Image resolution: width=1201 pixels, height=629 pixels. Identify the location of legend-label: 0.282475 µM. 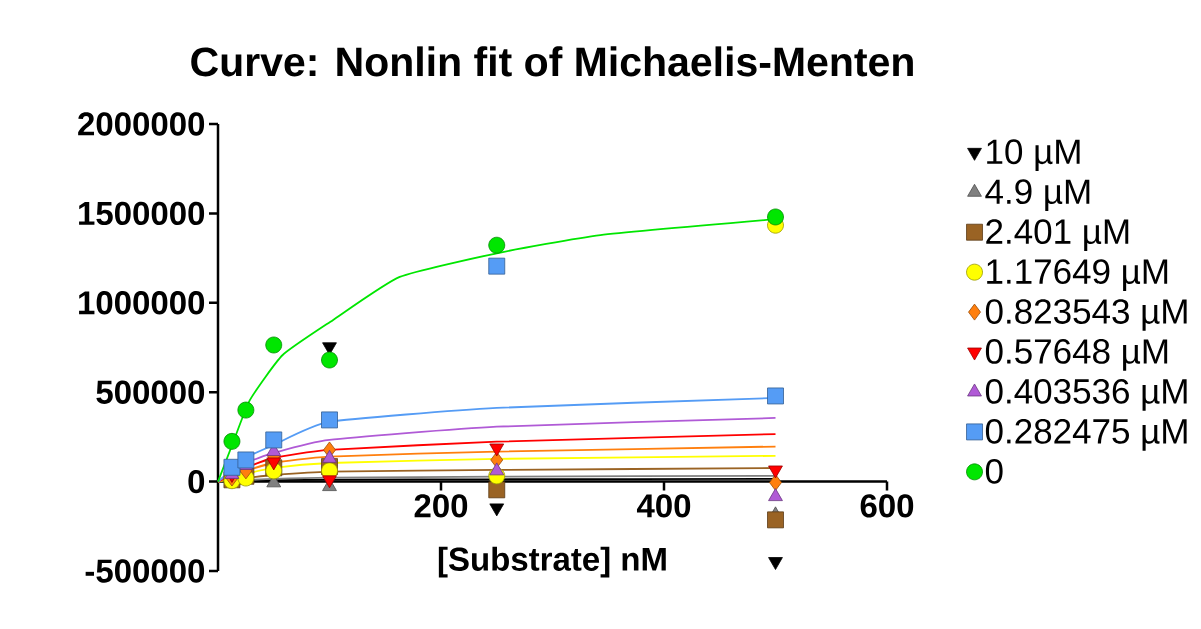
(1086, 434).